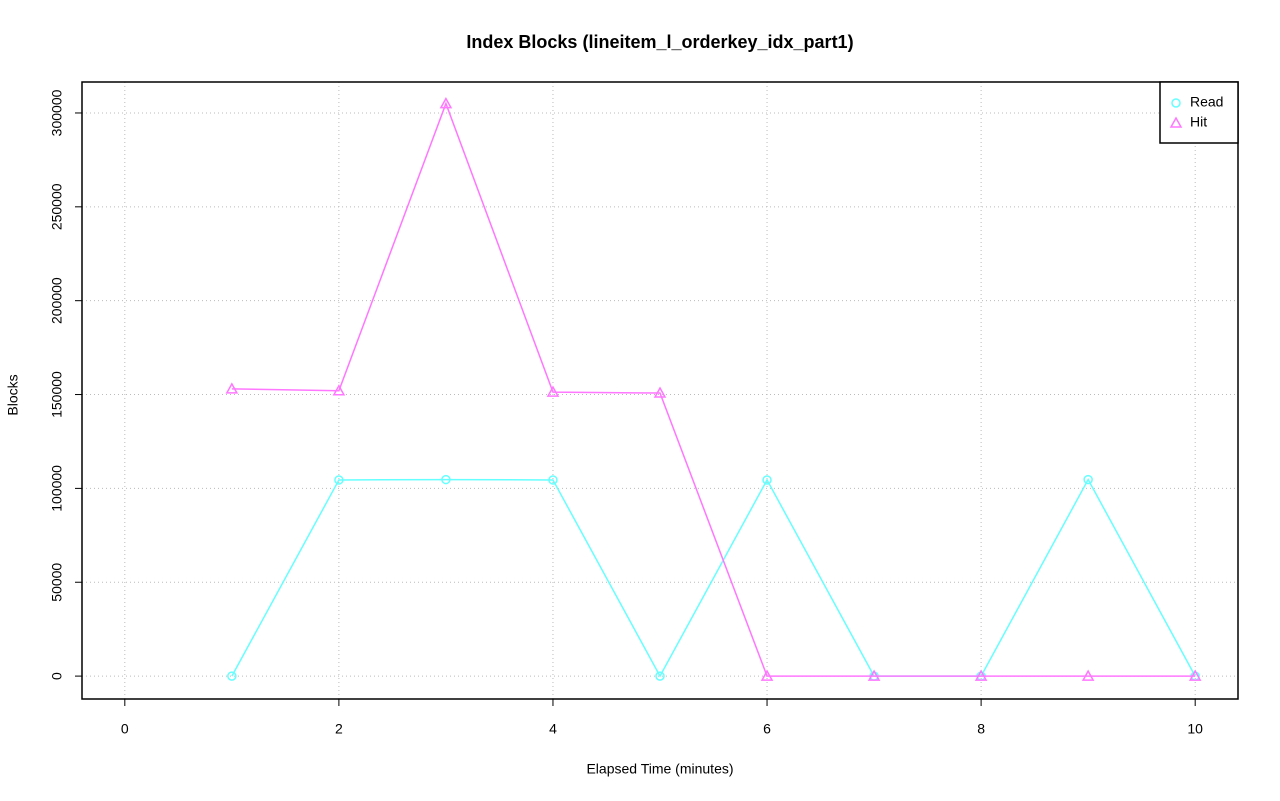 This screenshot has width=1280, height=801. I want to click on y-tick-label: 0, so click(57, 676).